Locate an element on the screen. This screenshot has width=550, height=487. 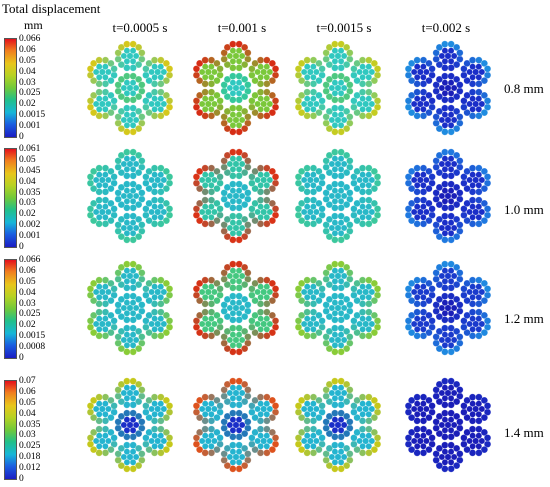
column-header-1: t=0.0005 s is located at coordinates (140, 27).